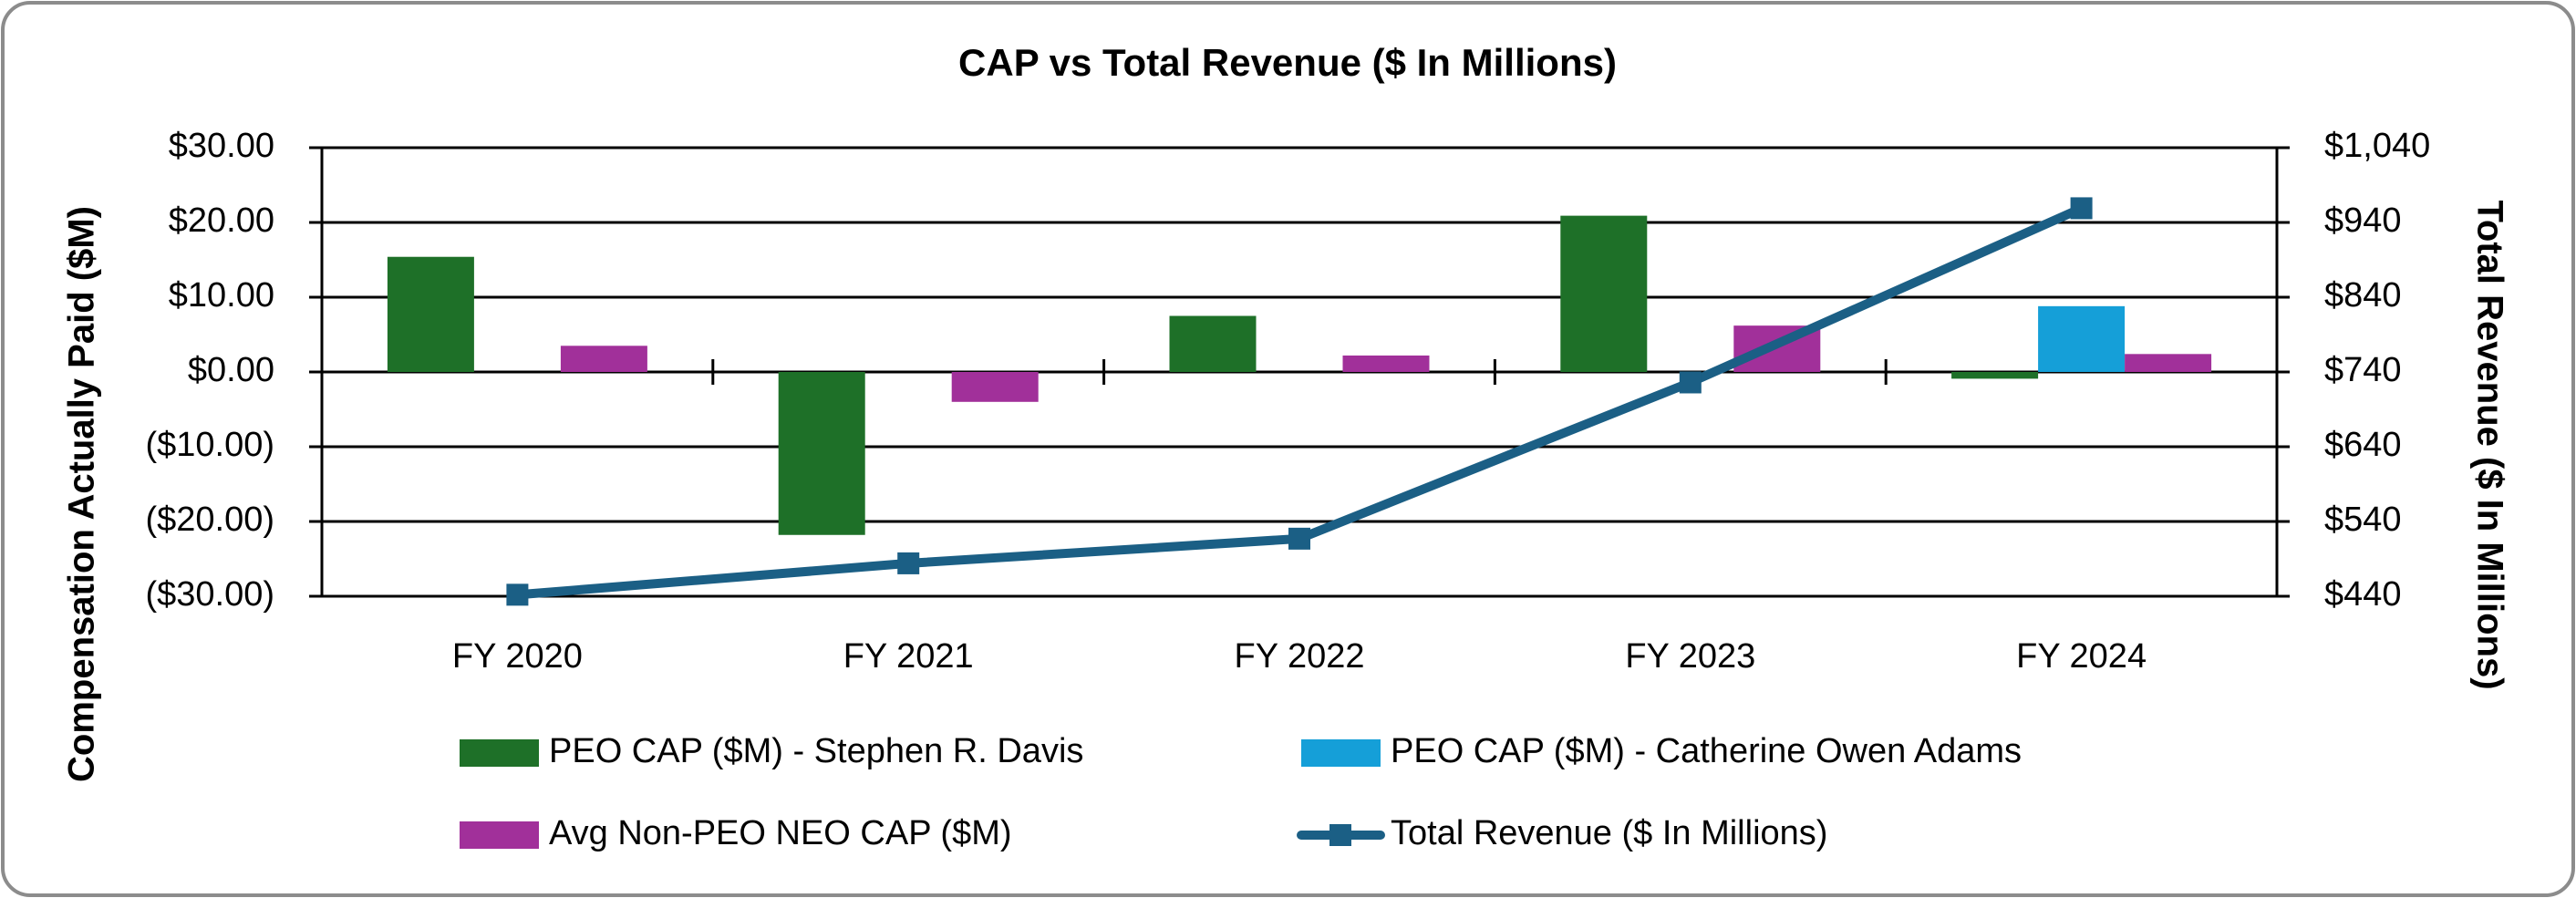 The width and height of the screenshot is (2576, 898). What do you see at coordinates (231, 370) in the screenshot?
I see `y-tick-label: $0.00` at bounding box center [231, 370].